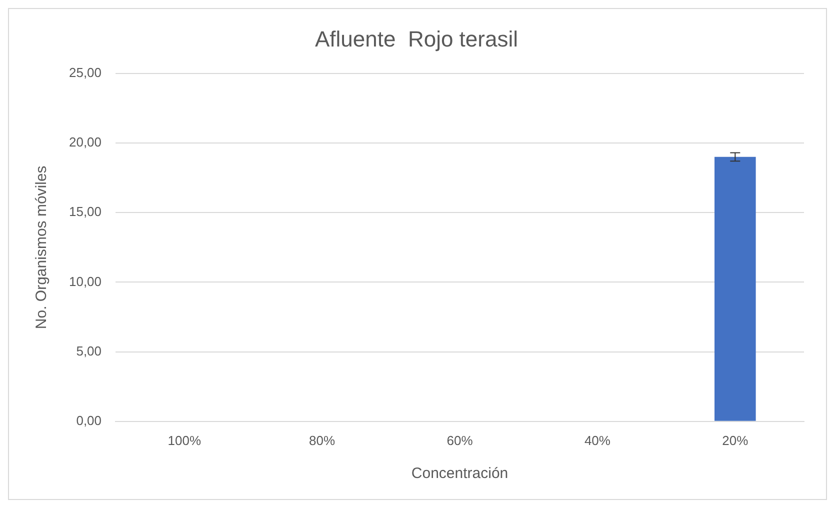 The height and width of the screenshot is (506, 833). I want to click on y-tick-label: 0,00, so click(89, 420).